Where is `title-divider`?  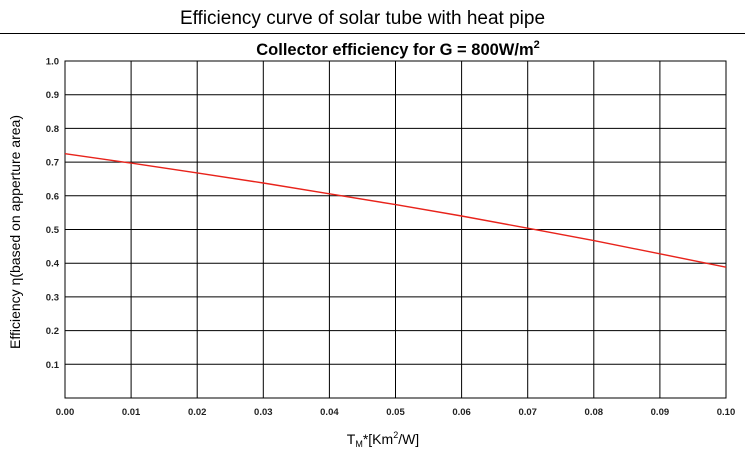 title-divider is located at coordinates (372, 33).